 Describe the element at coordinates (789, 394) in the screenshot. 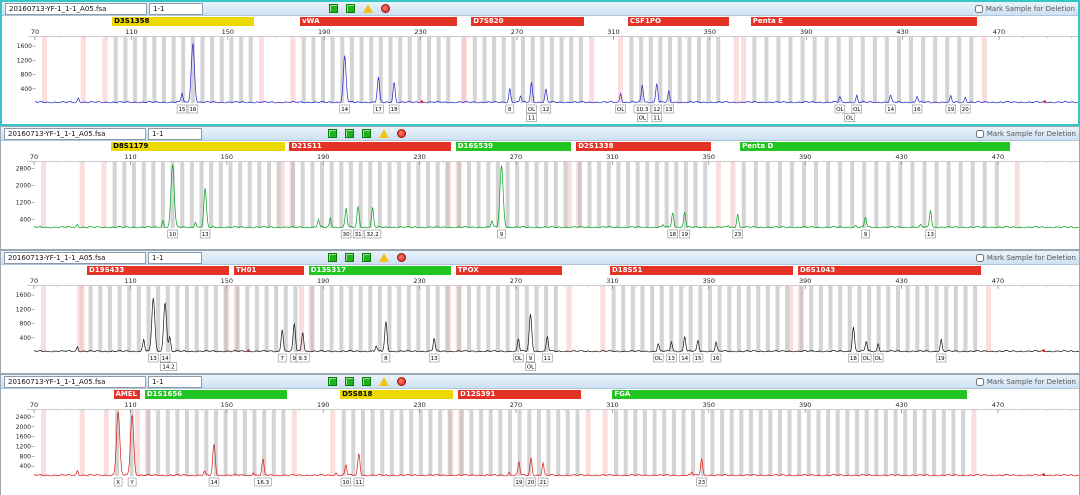

I see `locus-bar-FGA: FGA` at that location.